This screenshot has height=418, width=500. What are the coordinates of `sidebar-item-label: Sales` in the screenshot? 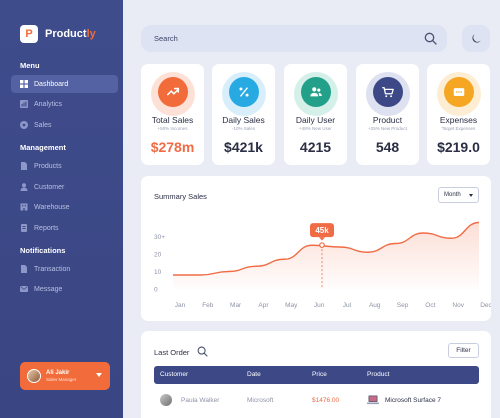 It's located at (43, 125).